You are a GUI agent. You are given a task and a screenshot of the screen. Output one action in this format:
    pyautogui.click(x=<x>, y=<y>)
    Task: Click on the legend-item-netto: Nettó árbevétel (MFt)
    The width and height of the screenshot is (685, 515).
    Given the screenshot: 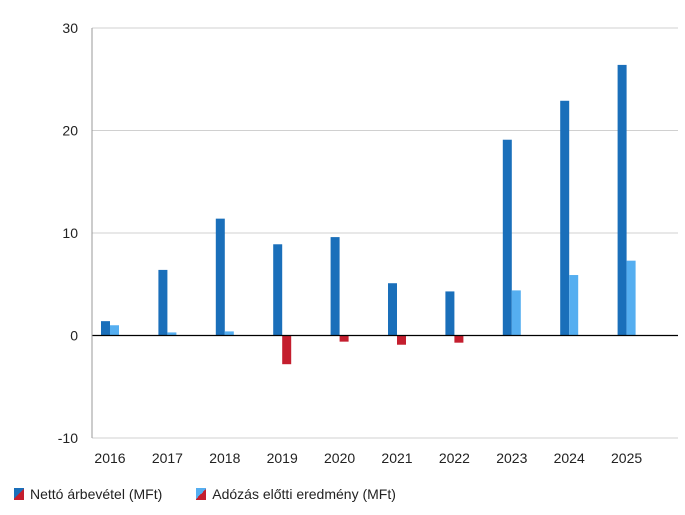 What is the action you would take?
    pyautogui.click(x=88, y=494)
    